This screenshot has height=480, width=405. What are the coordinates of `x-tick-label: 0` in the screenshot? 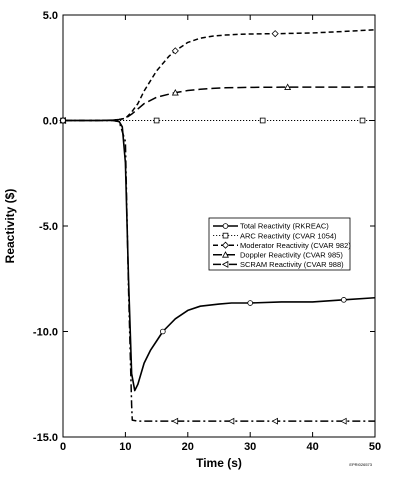 It's located at (63, 447).